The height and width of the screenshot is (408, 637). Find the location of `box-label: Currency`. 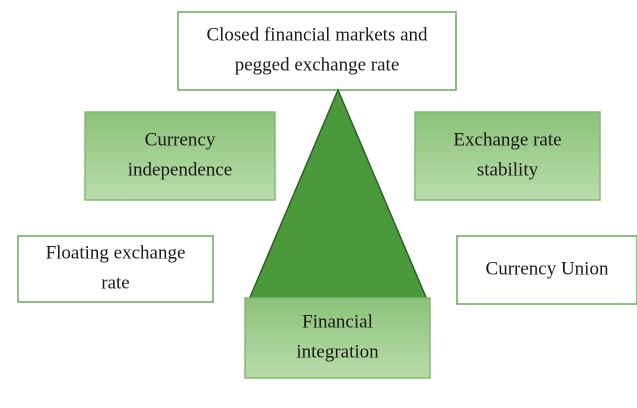

box-label: Currency is located at coordinates (180, 139).